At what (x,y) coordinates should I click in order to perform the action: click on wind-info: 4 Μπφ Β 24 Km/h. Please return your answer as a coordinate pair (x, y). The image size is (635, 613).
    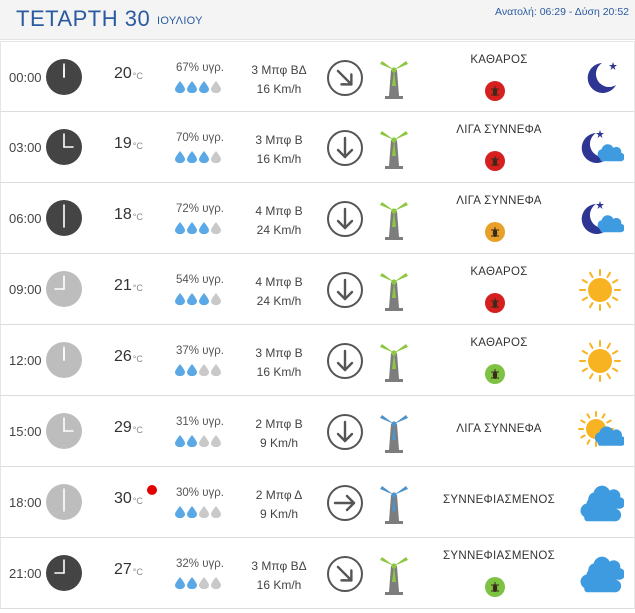
    Looking at the image, I should click on (279, 292).